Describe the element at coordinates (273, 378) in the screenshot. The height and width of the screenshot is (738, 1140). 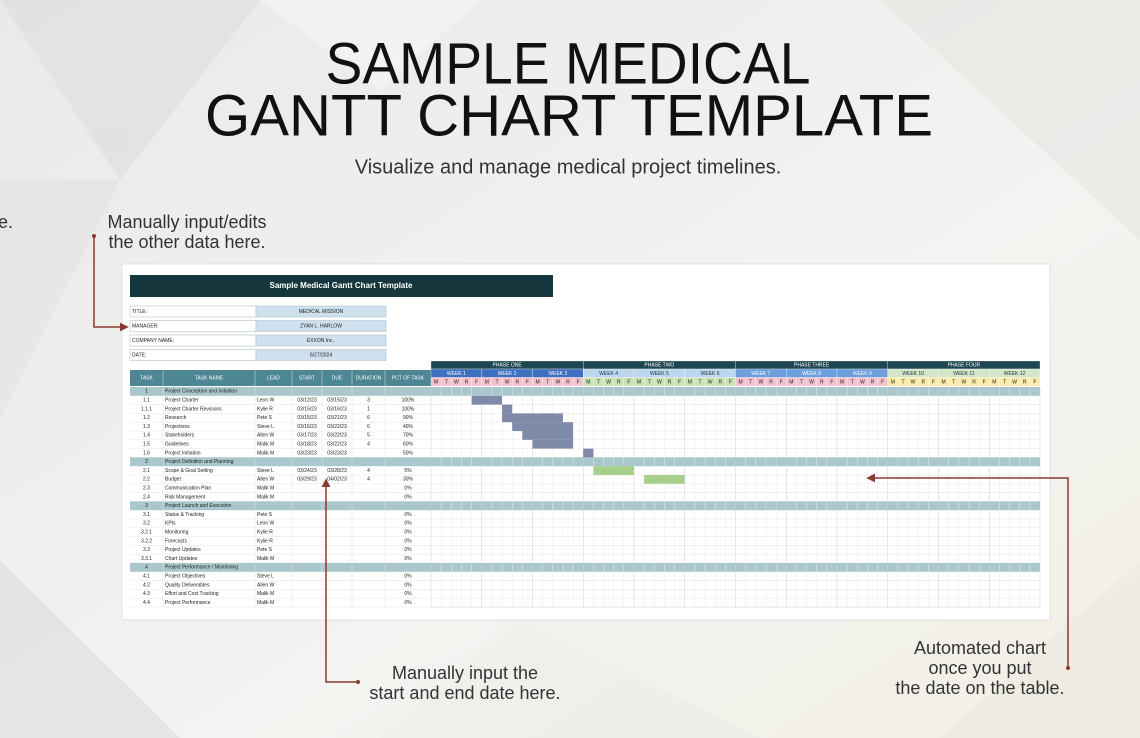
I see `column-header: LEAD` at that location.